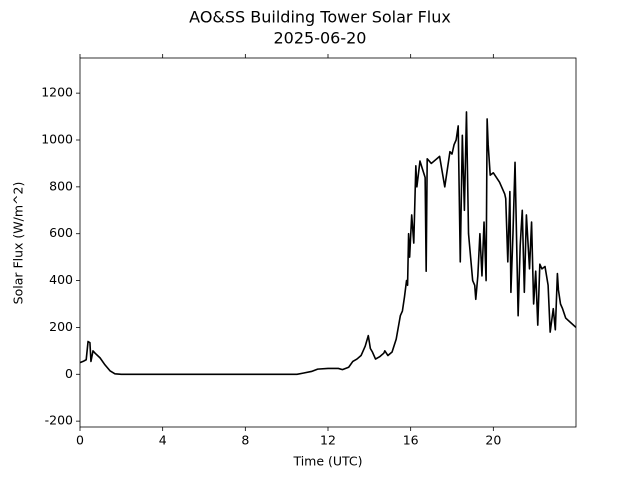 This screenshot has height=480, width=640. What do you see at coordinates (245, 440) in the screenshot?
I see `x-tick-label: 8` at bounding box center [245, 440].